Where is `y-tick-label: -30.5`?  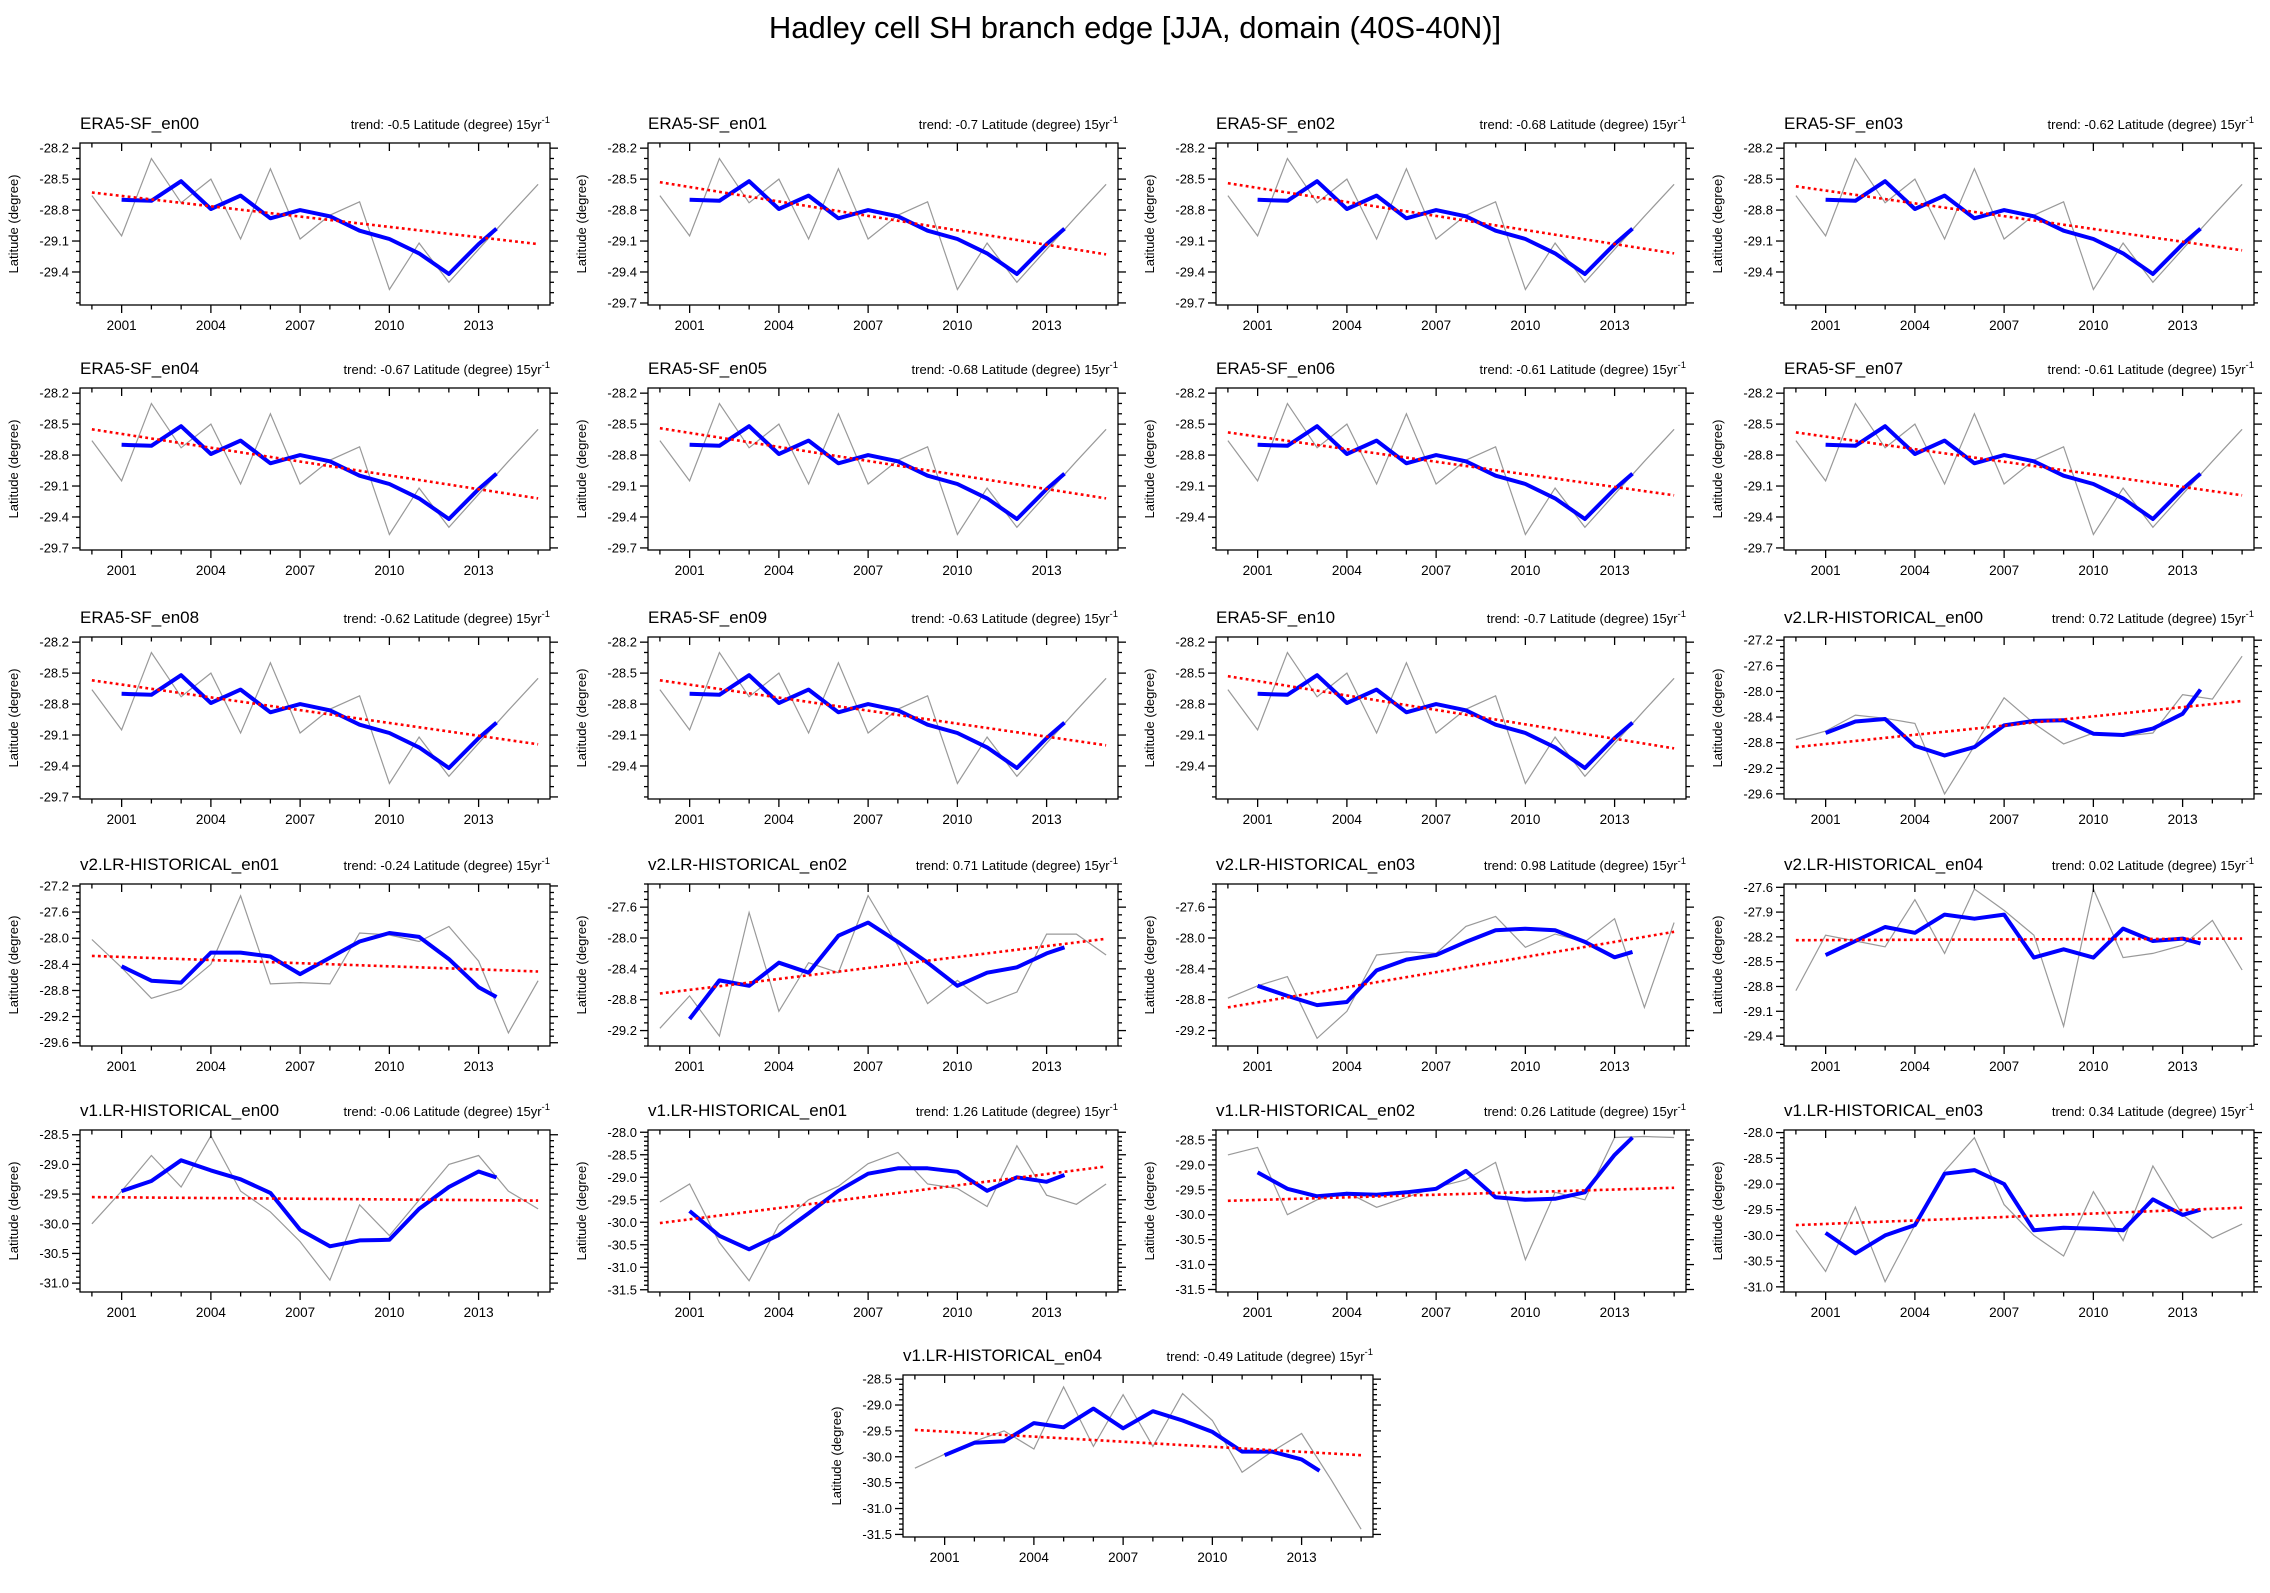
y-tick-label: -30.5 is located at coordinates (1758, 1261).